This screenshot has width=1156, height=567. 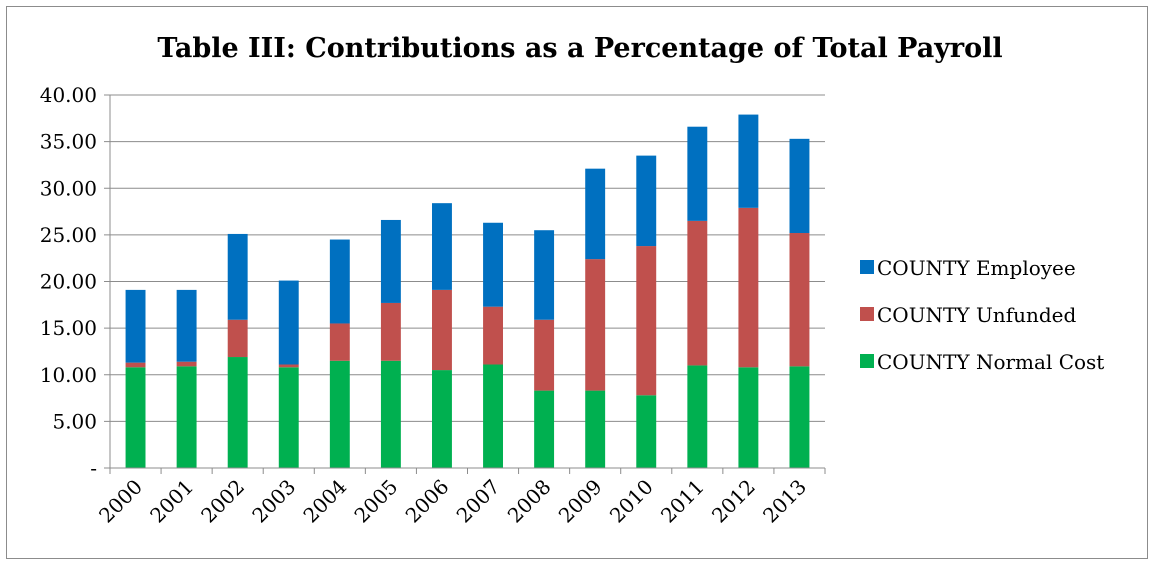 I want to click on legend-label: COUNTY Employee, so click(x=976, y=268).